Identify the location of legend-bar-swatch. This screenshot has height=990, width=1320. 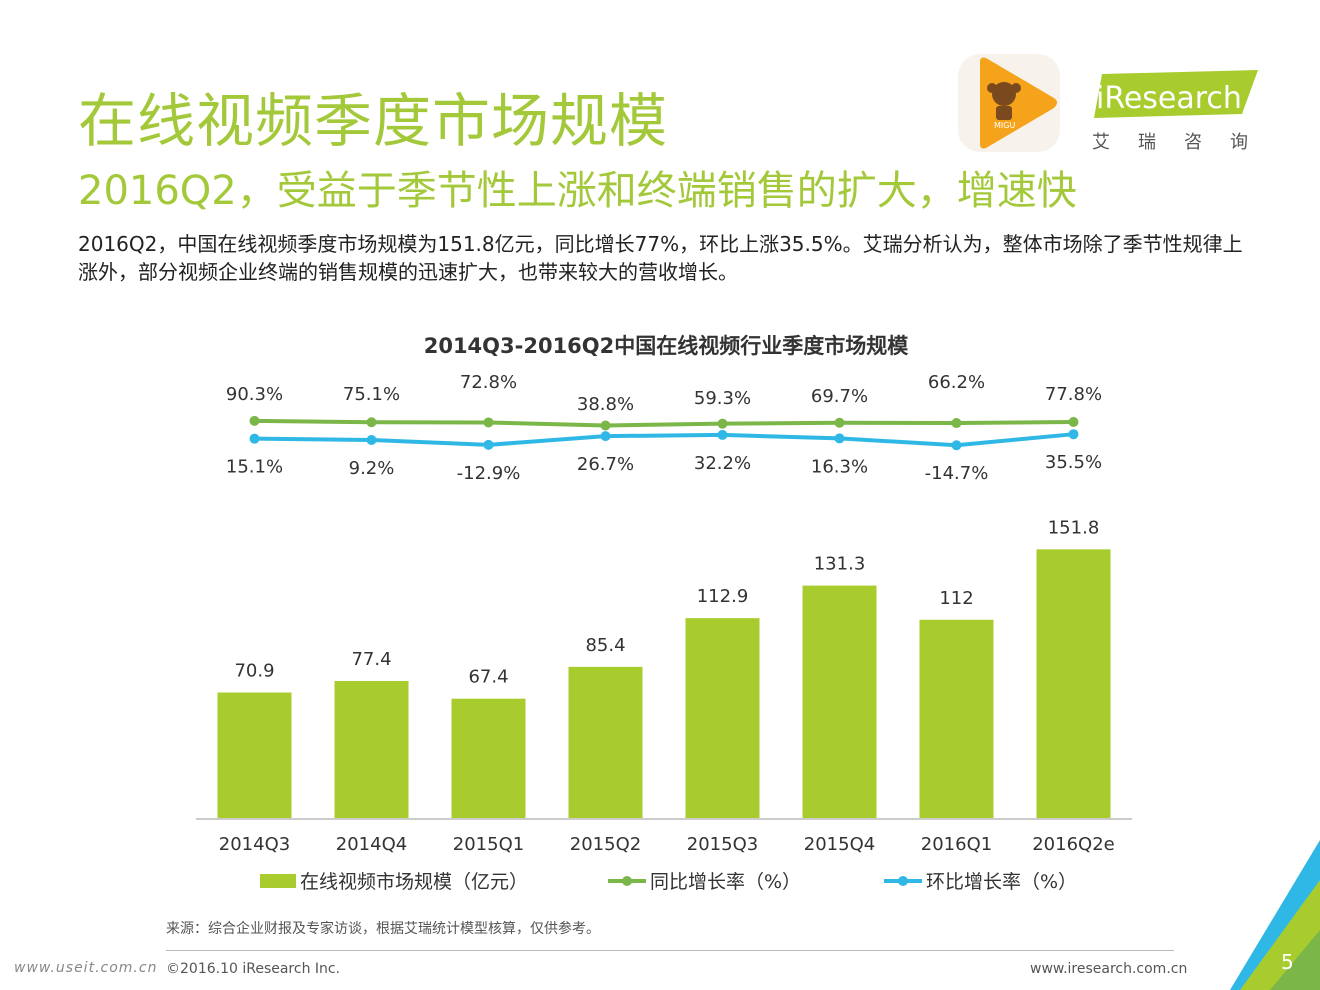
(278, 881).